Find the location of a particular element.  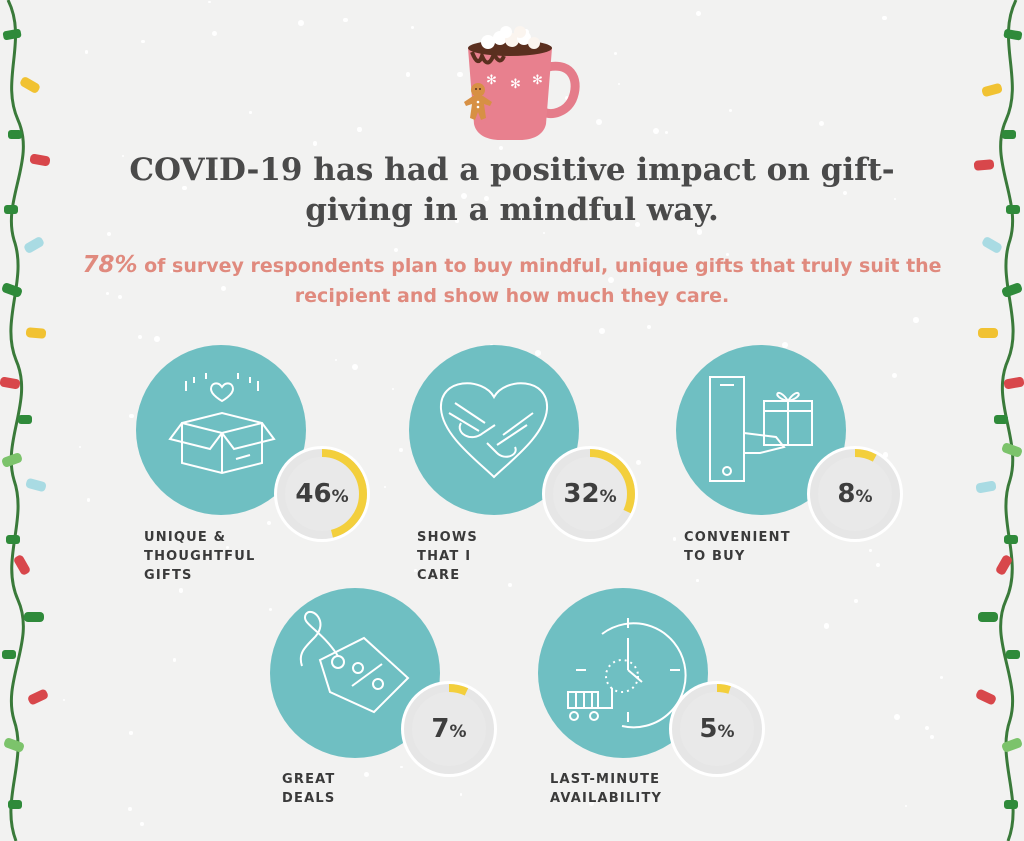

heart-hug-icon is located at coordinates (494, 430).